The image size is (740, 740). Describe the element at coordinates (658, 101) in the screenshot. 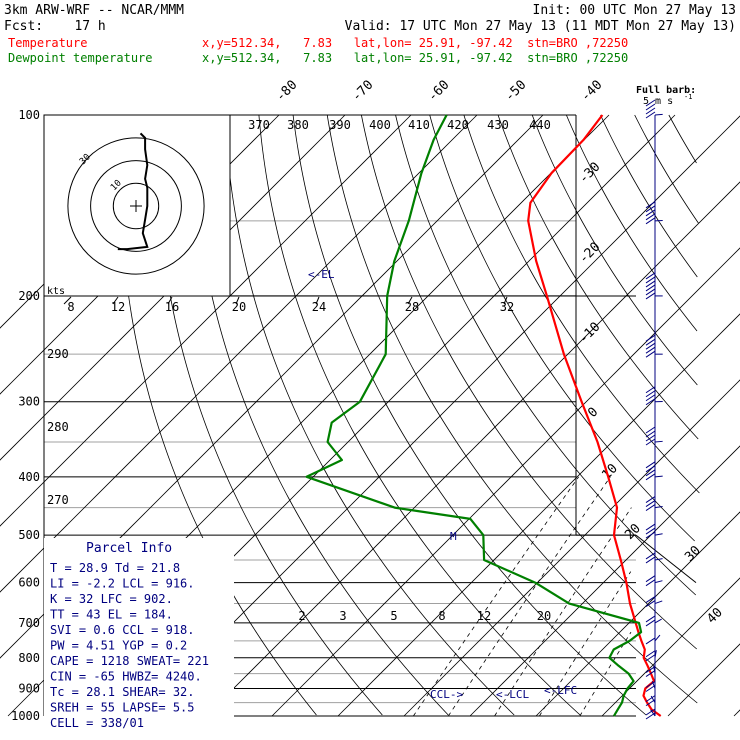

I see `barb-legend-units: 5 m s` at that location.